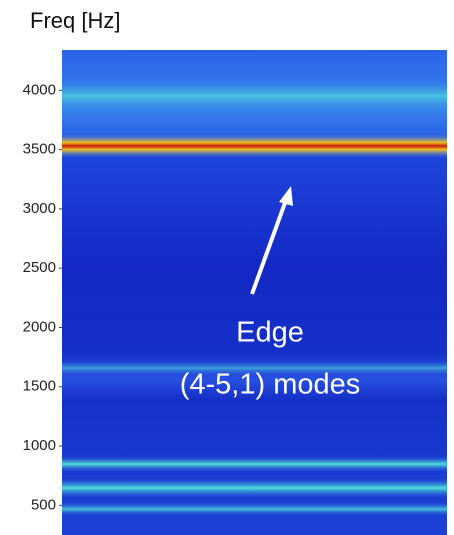 Image resolution: width=454 pixels, height=535 pixels. Describe the element at coordinates (270, 385) in the screenshot. I see `annotation: (4-5,1) modes` at that location.